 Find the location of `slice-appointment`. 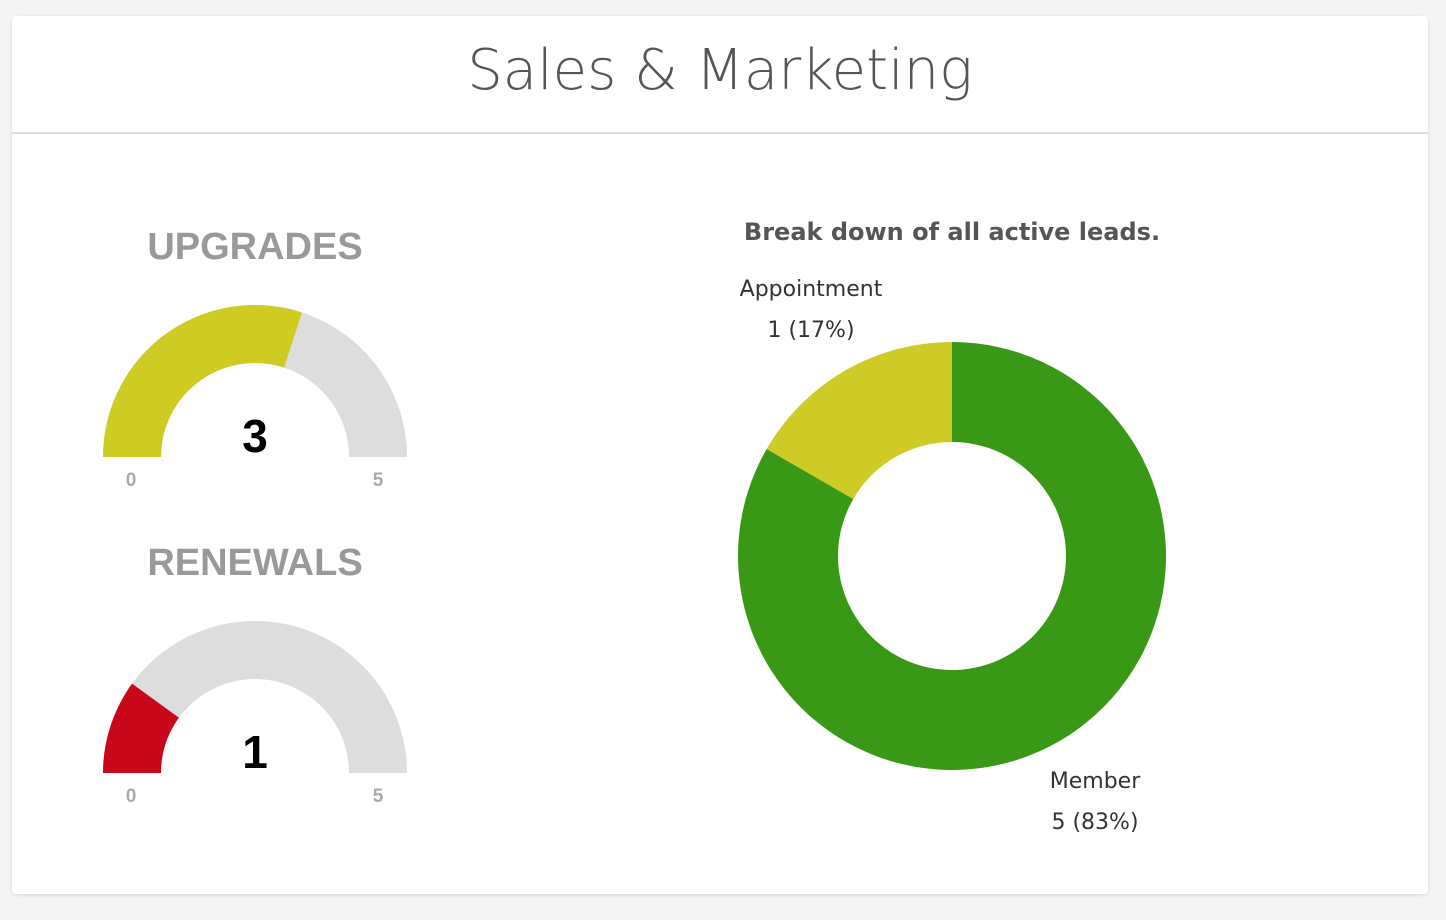

slice-appointment is located at coordinates (859, 420).